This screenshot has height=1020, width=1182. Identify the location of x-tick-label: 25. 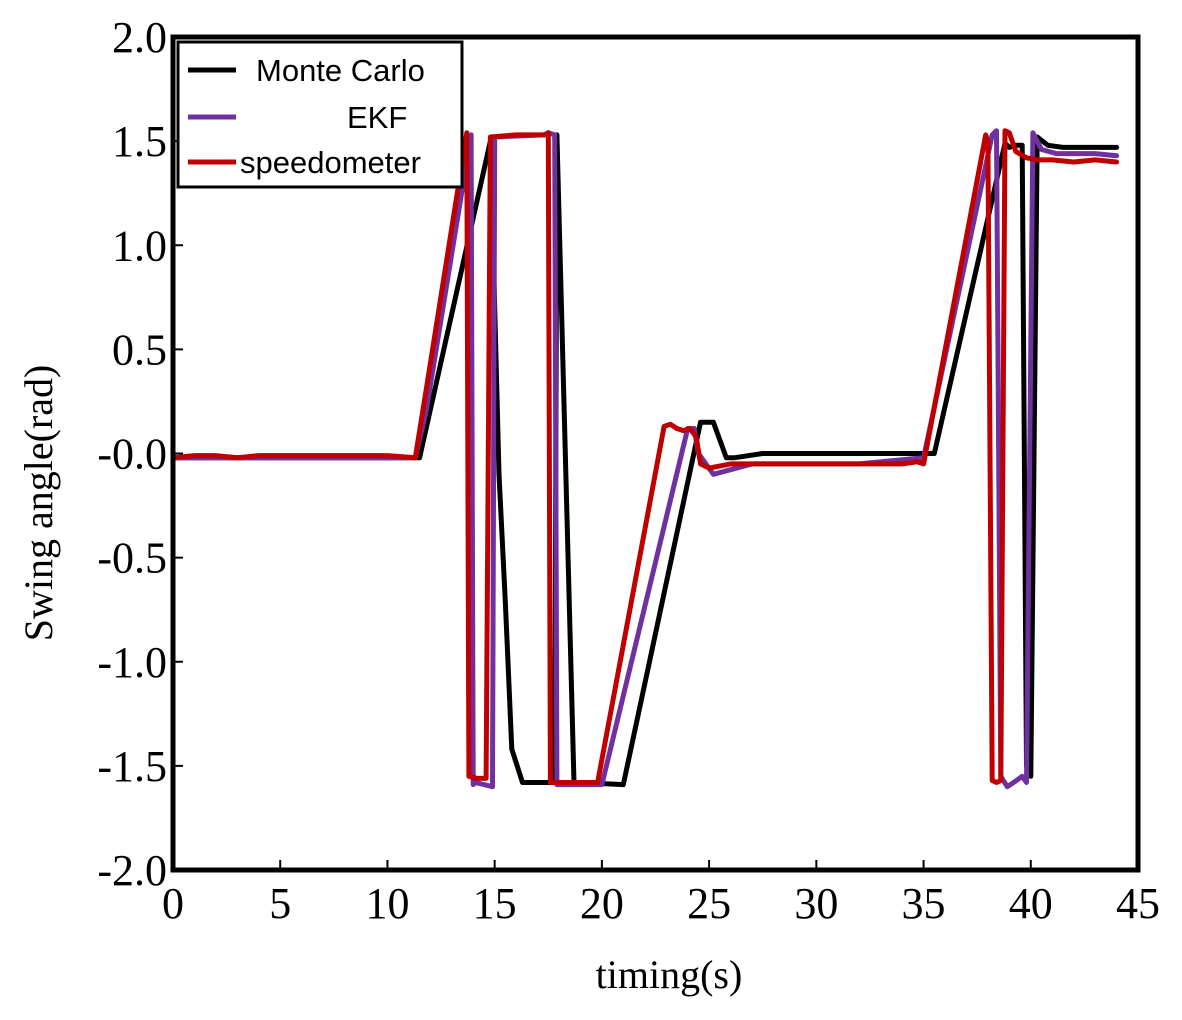
(709, 903).